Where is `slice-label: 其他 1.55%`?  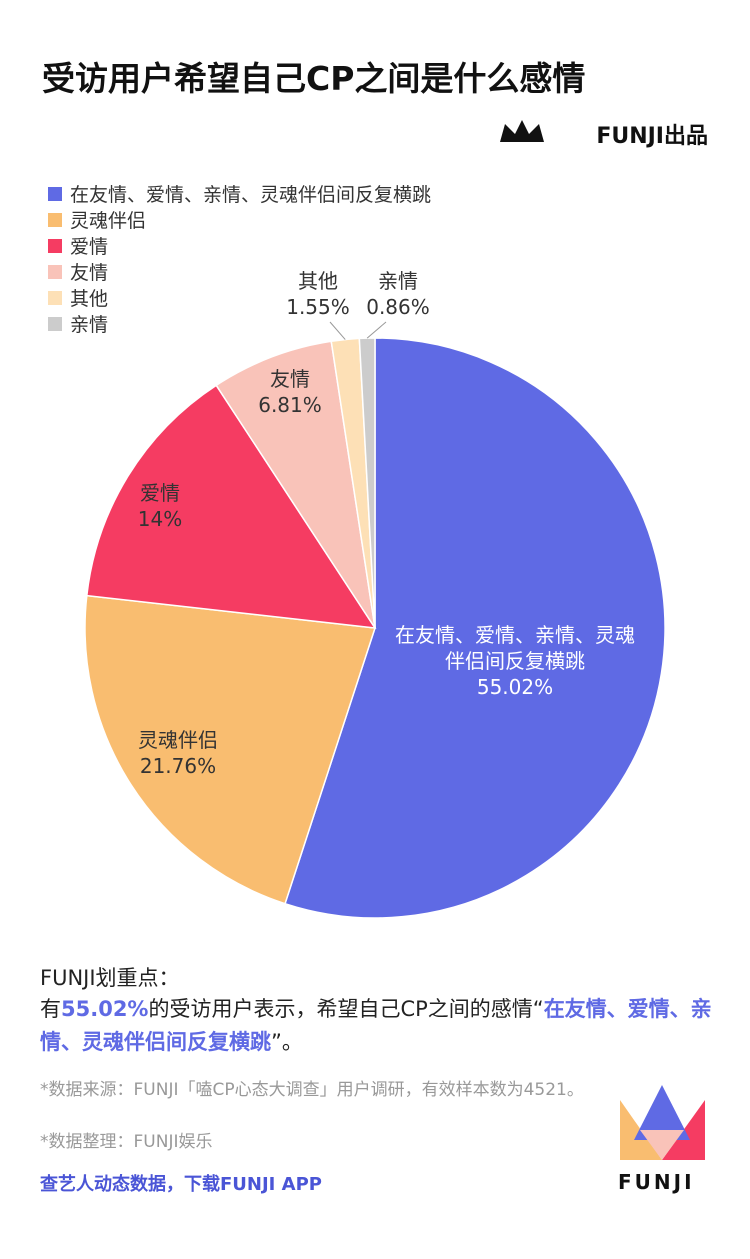 slice-label: 其他 1.55% is located at coordinates (318, 294).